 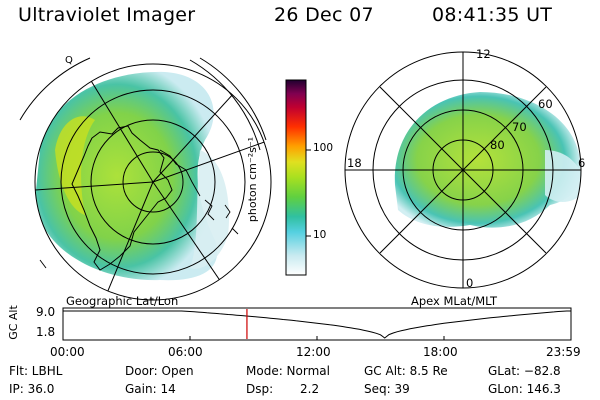 What do you see at coordinates (185, 352) in the screenshot?
I see `altitude-xtick-1: 06:00` at bounding box center [185, 352].